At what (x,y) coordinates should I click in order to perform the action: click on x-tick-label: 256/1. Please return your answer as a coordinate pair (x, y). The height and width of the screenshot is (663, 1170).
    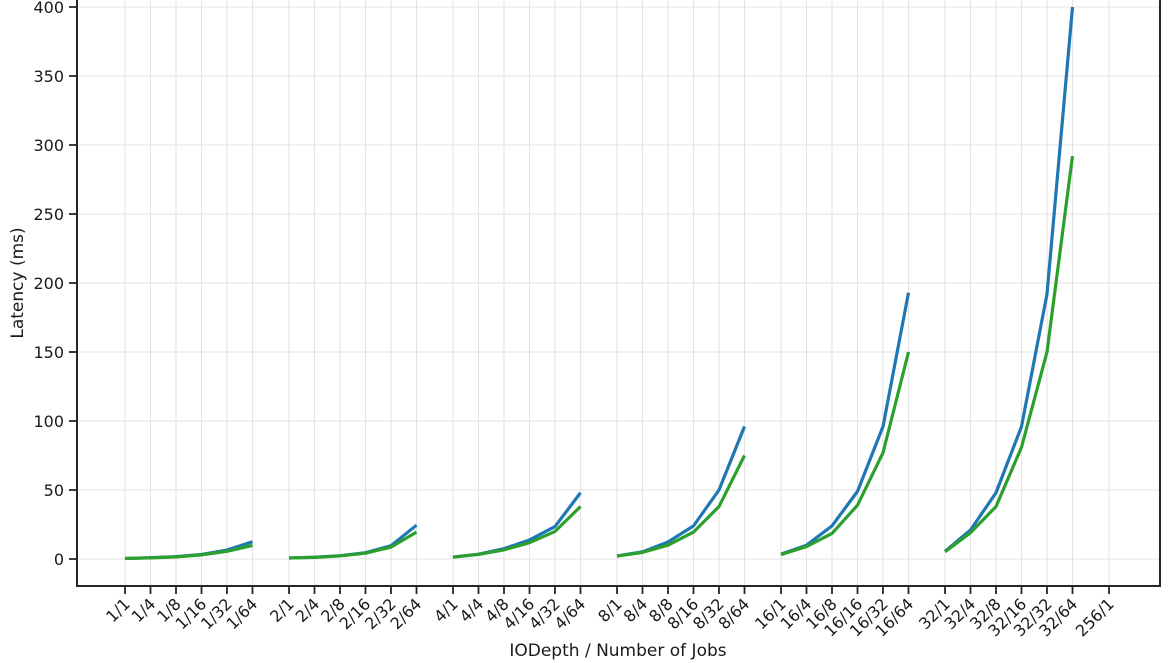
    Looking at the image, I should click on (1095, 617).